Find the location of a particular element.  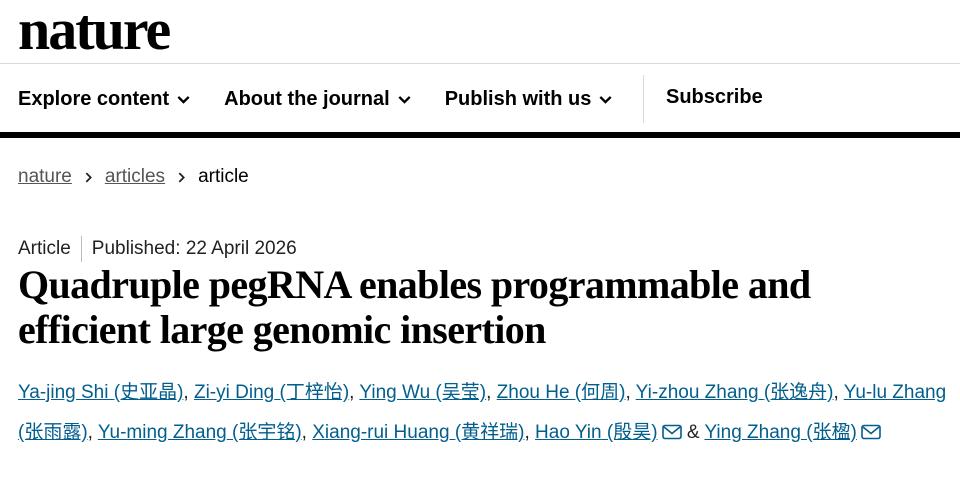

author-link: Zi-yi Ding (丁梓怡) is located at coordinates (271, 392).